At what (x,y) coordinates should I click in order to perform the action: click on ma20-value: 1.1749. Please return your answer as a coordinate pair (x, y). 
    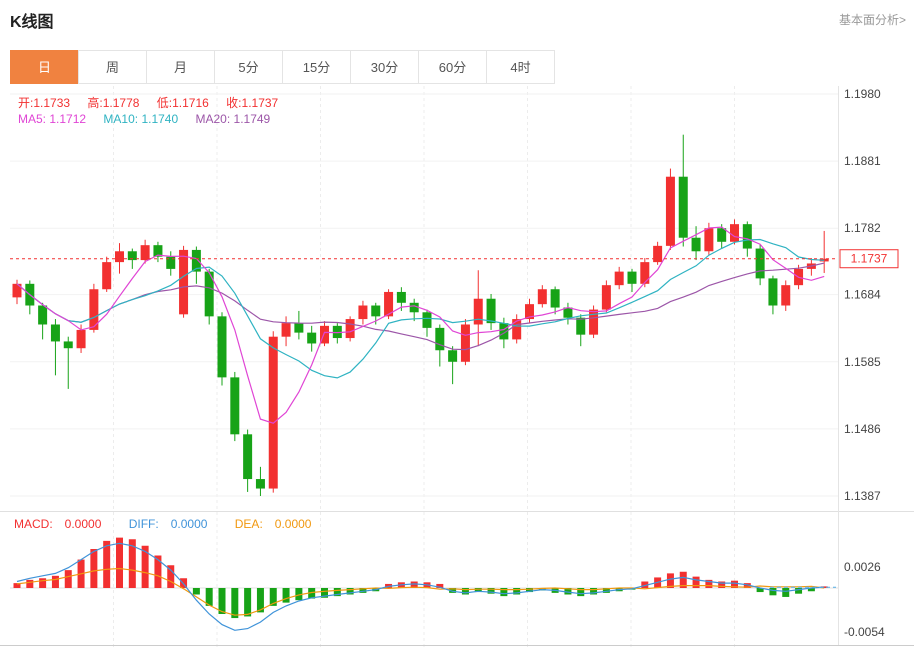
    Looking at the image, I should click on (252, 119).